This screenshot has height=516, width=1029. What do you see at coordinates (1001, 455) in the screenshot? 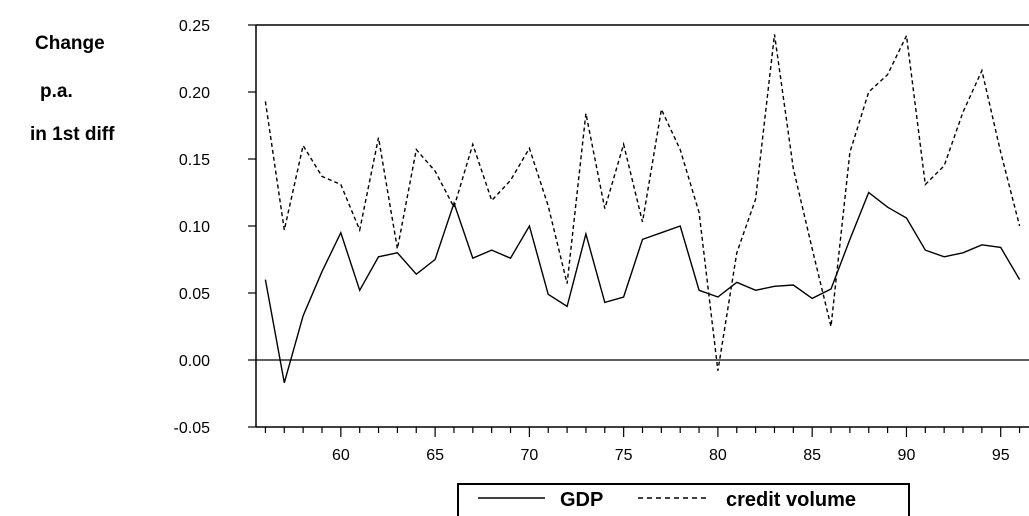
I see `x-tick-label: 95` at bounding box center [1001, 455].